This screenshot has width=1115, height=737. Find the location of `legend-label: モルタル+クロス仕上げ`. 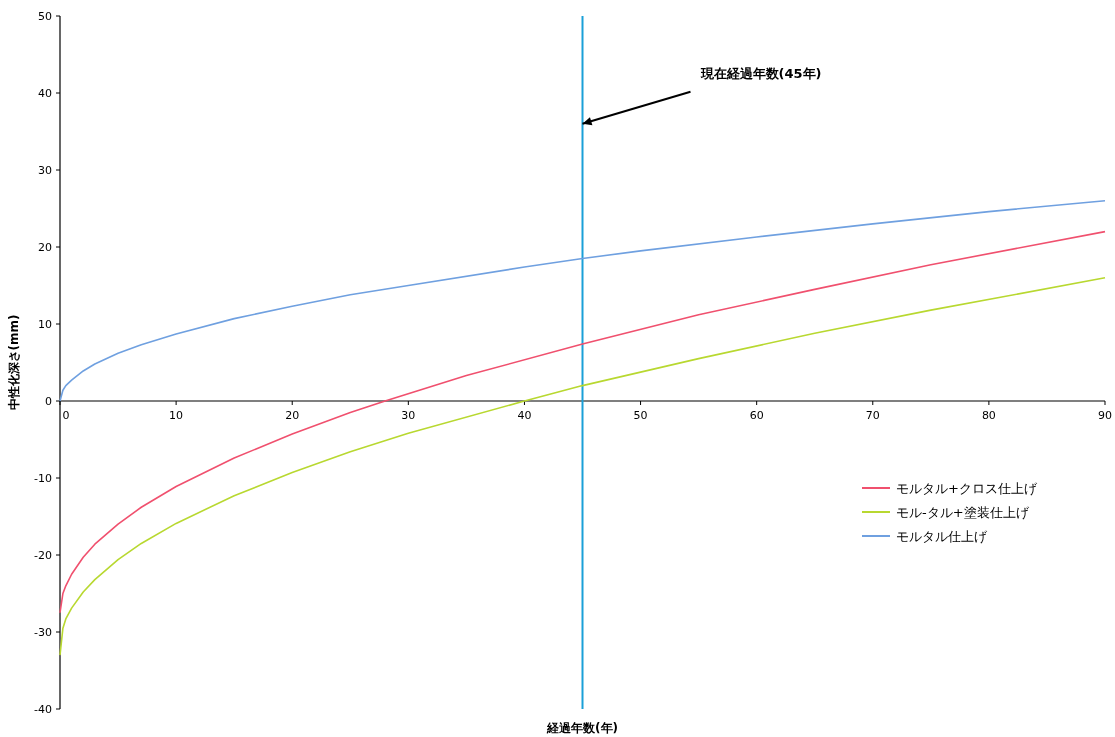

legend-label: モルタル+クロス仕上げ is located at coordinates (967, 488).